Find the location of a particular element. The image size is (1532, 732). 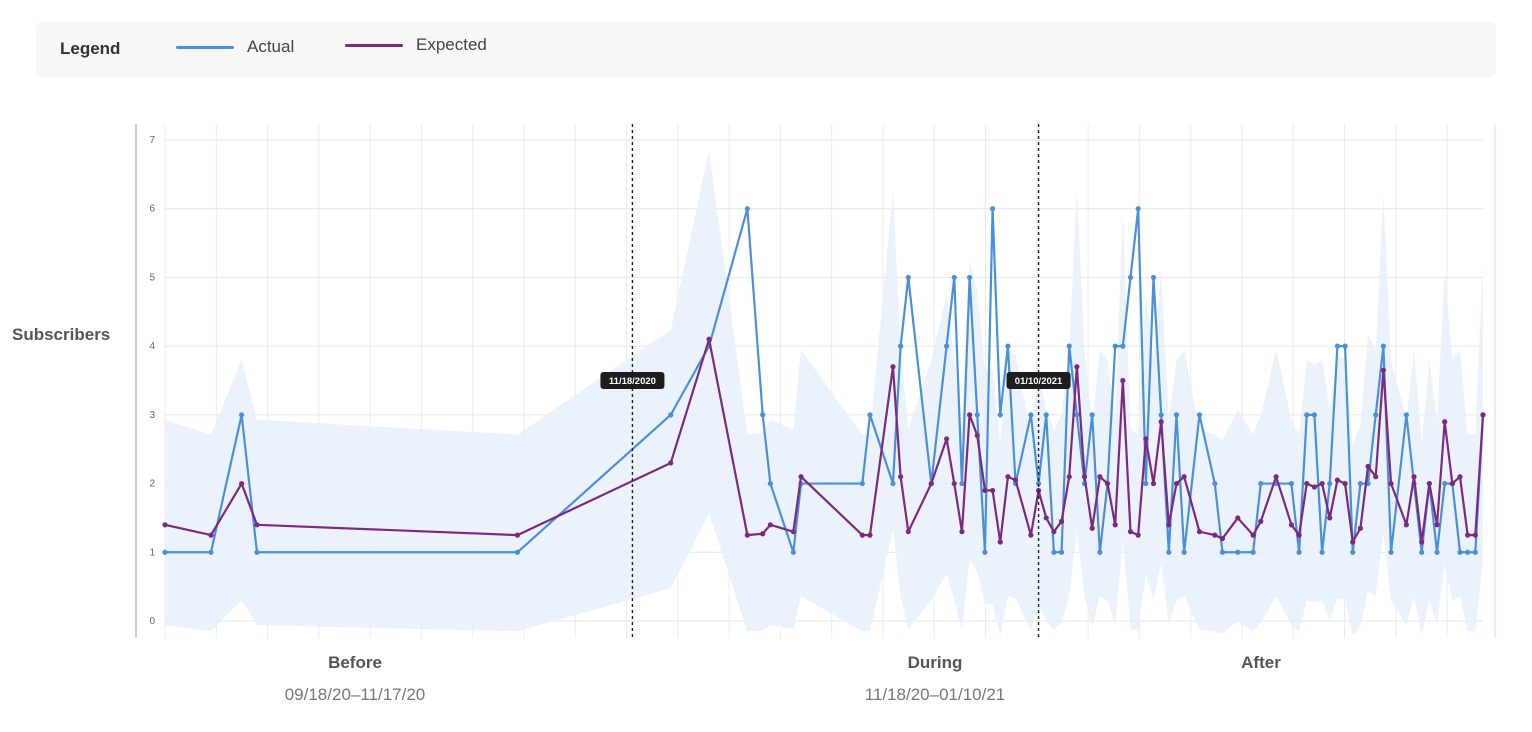

legend-label-actual: Actual is located at coordinates (271, 46).